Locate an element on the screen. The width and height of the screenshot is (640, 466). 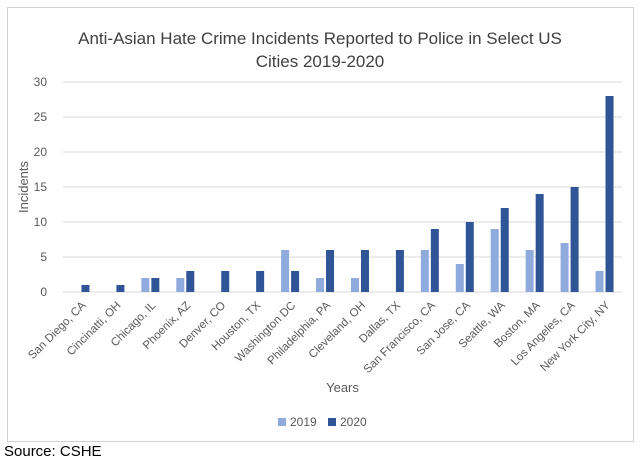
y-tick-label: 25 is located at coordinates (41, 117).